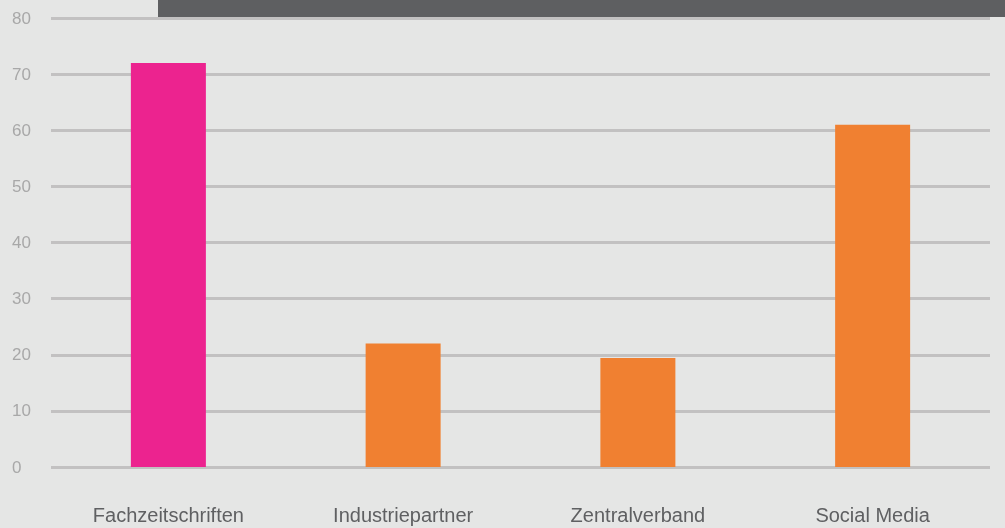 Image resolution: width=1005 pixels, height=528 pixels. What do you see at coordinates (21, 74) in the screenshot?
I see `y-tick-label: 70` at bounding box center [21, 74].